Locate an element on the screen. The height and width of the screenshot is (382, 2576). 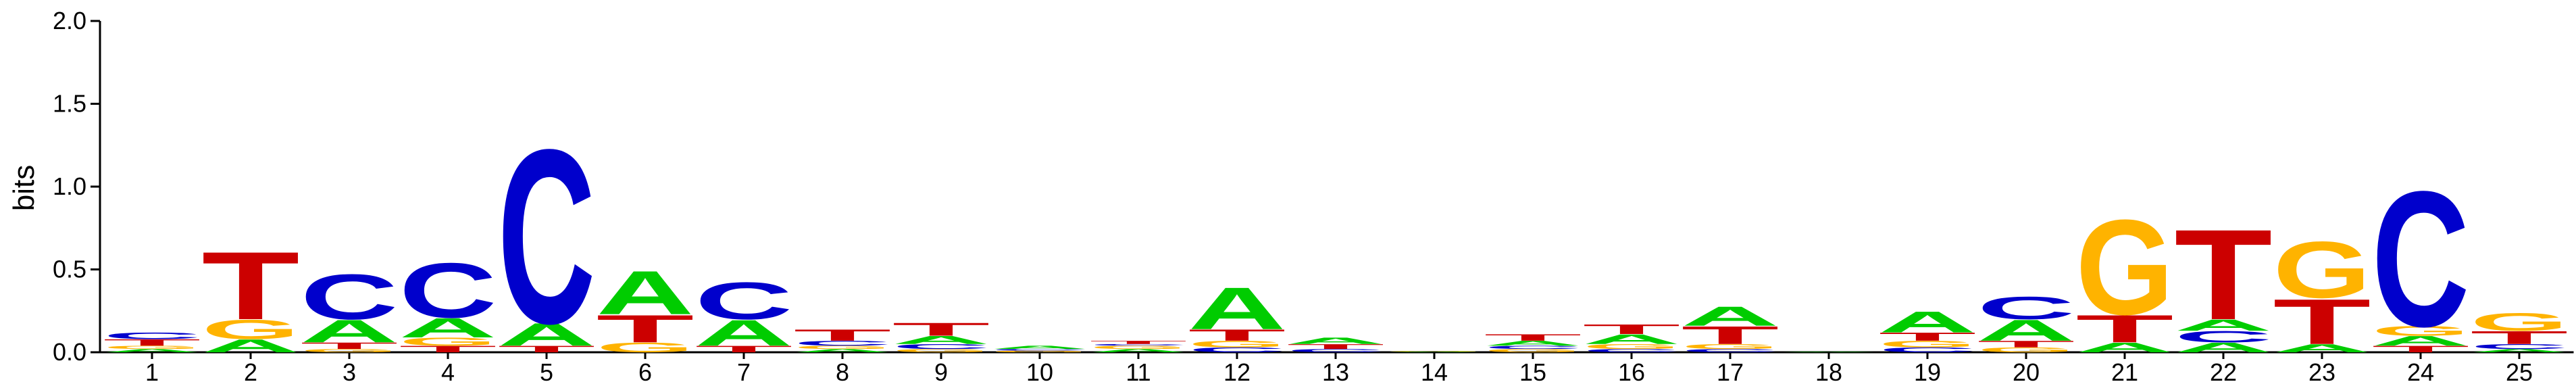
y-tick-label: 0.5 is located at coordinates (69, 269).